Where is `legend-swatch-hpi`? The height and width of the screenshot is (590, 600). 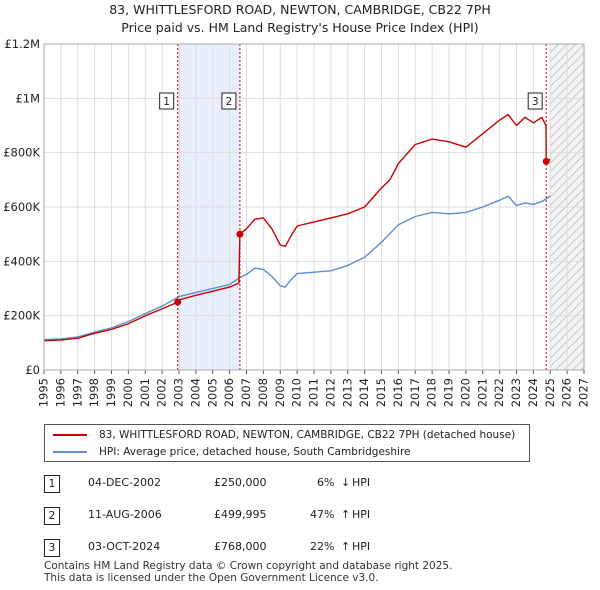 legend-swatch-hpi is located at coordinates (70, 452).